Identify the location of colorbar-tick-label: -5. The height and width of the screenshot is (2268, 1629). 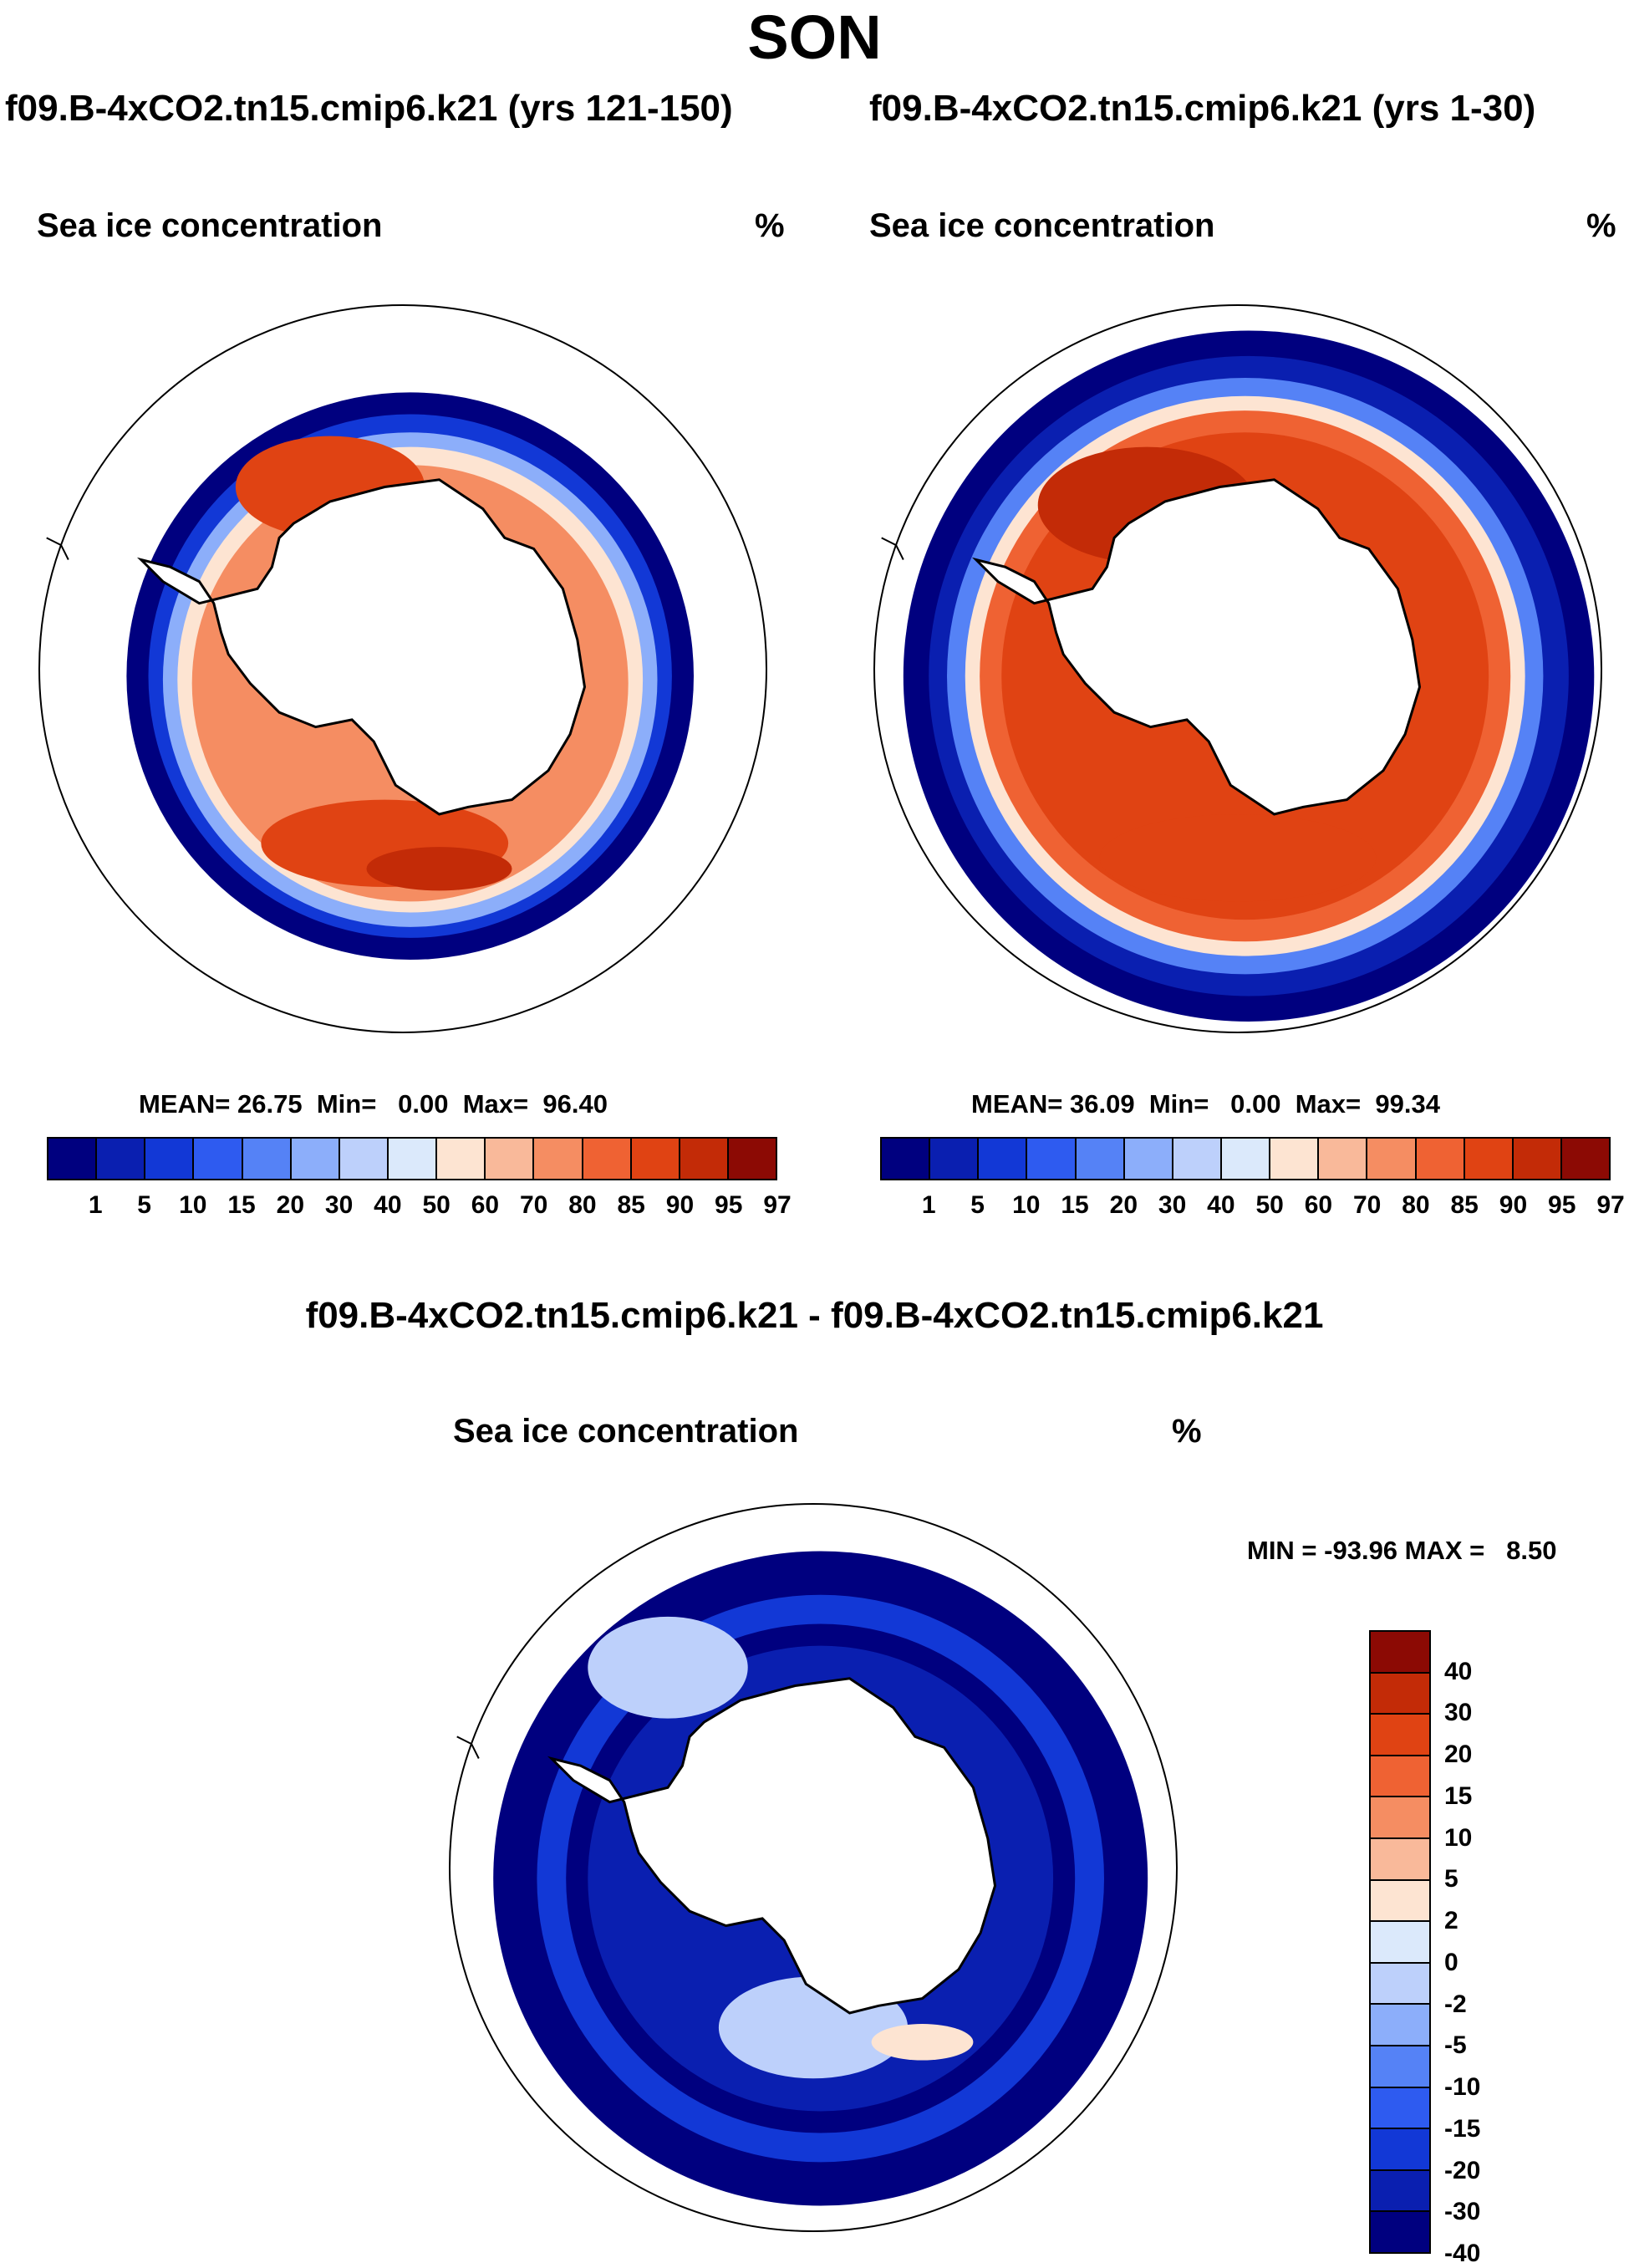
(1455, 2045).